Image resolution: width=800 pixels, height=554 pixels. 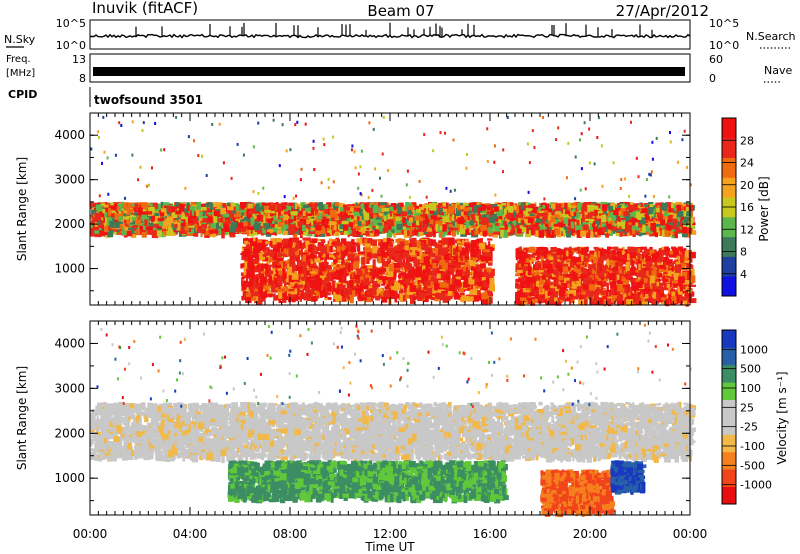 I want to click on nsky-panel: 10^5 10^0 10^5 10^0 N.Sky N.Search, so click(x=400, y=34).